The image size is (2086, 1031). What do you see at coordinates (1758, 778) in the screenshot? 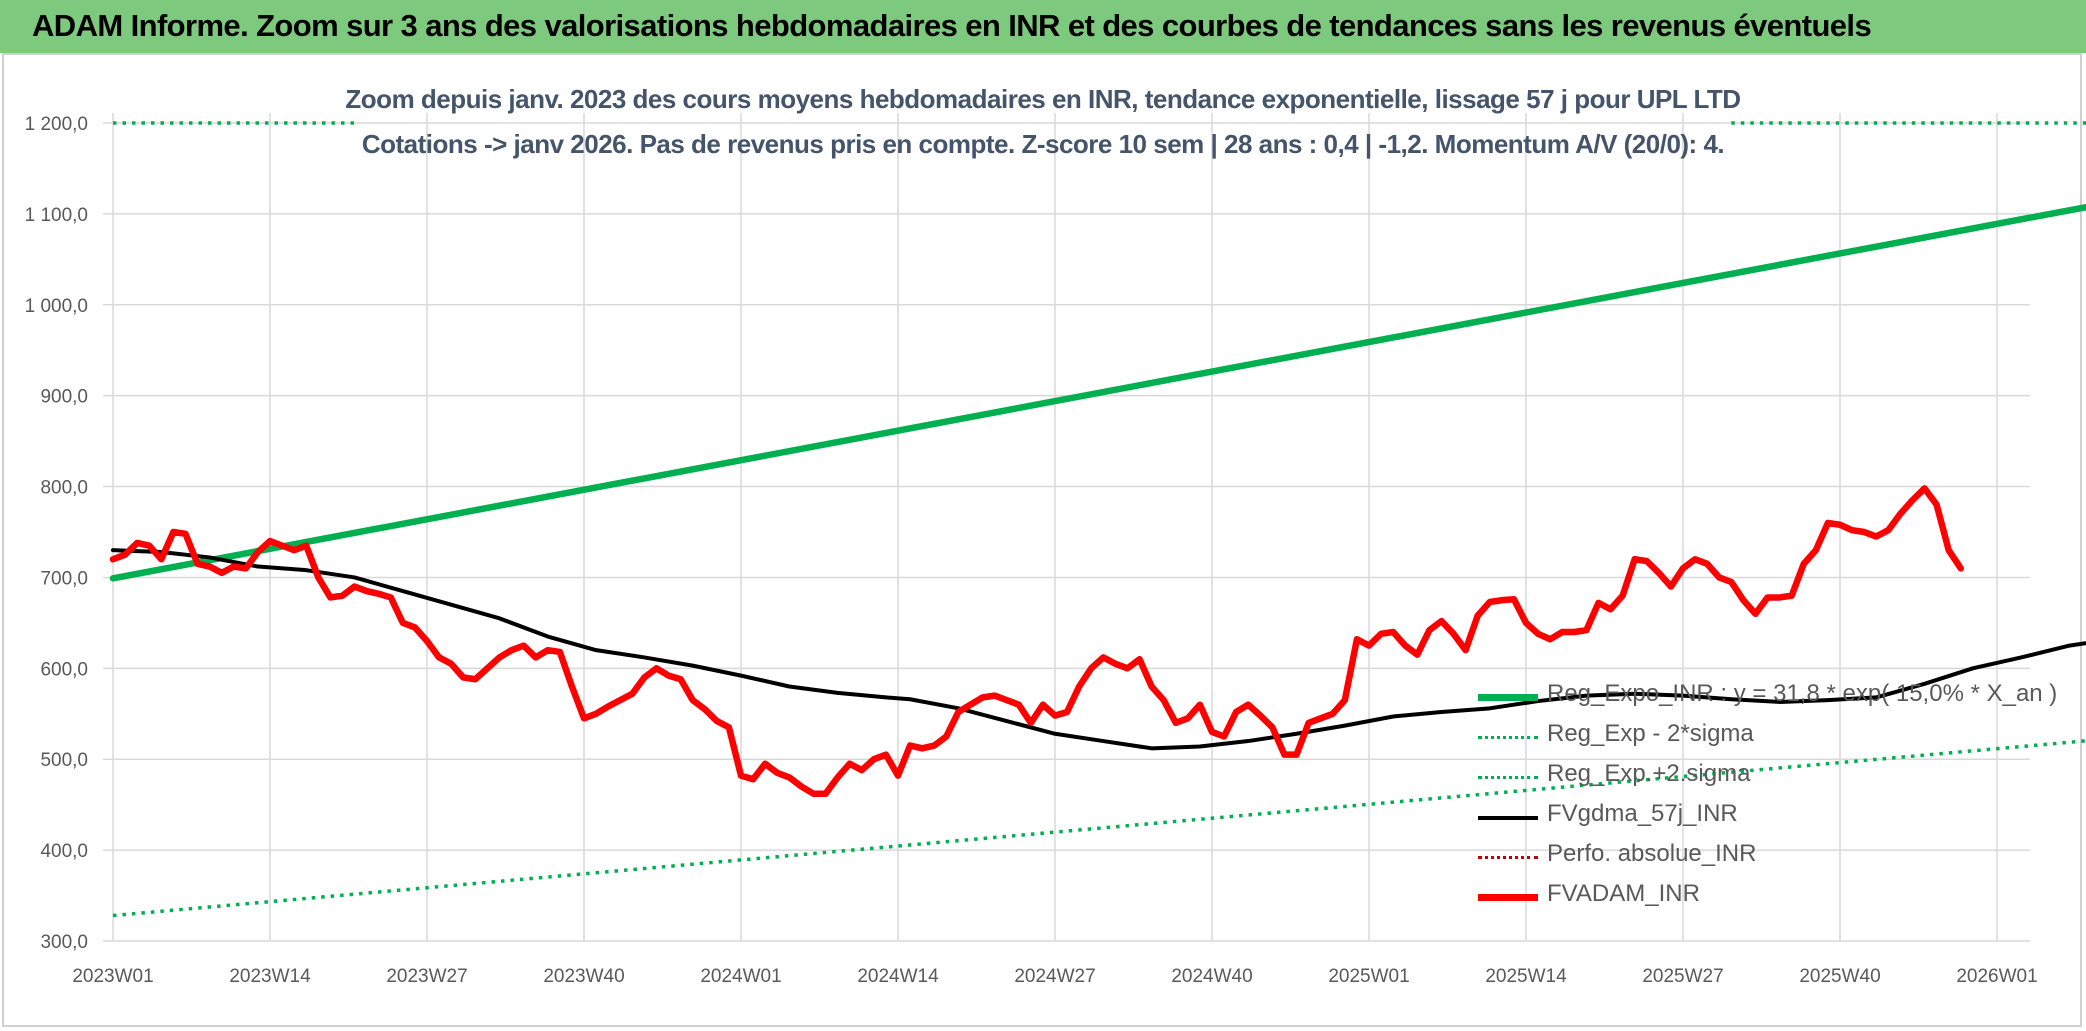
I see `legend-item-reg-exp-plus: Reg_Exp.+2.sigma` at bounding box center [1758, 778].